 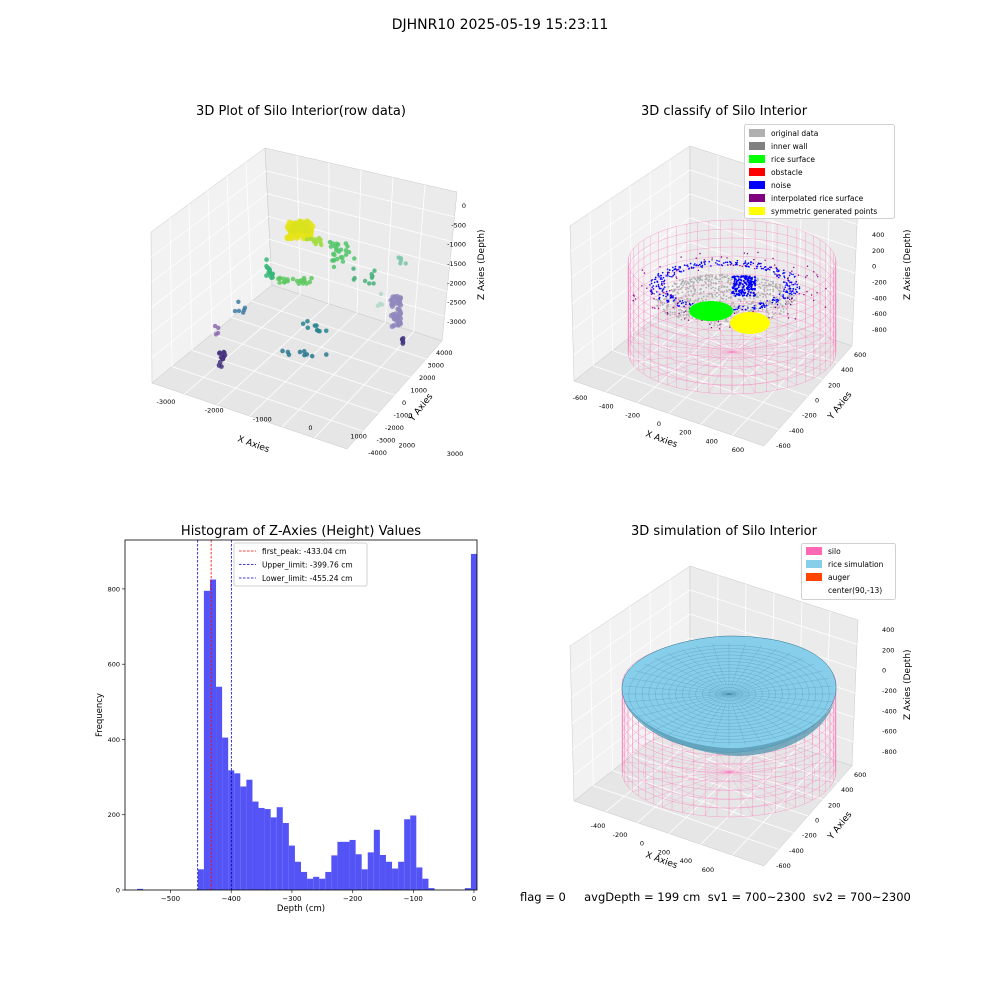 What do you see at coordinates (884, 671) in the screenshot?
I see `simulation-z-tick: 0` at bounding box center [884, 671].